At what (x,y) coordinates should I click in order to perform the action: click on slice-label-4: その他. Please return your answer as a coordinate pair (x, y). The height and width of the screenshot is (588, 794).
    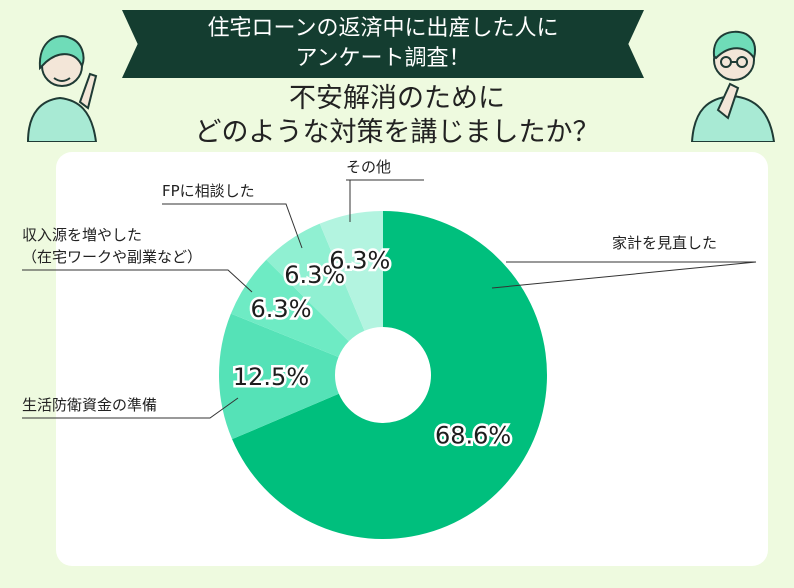
    Looking at the image, I should click on (368, 167).